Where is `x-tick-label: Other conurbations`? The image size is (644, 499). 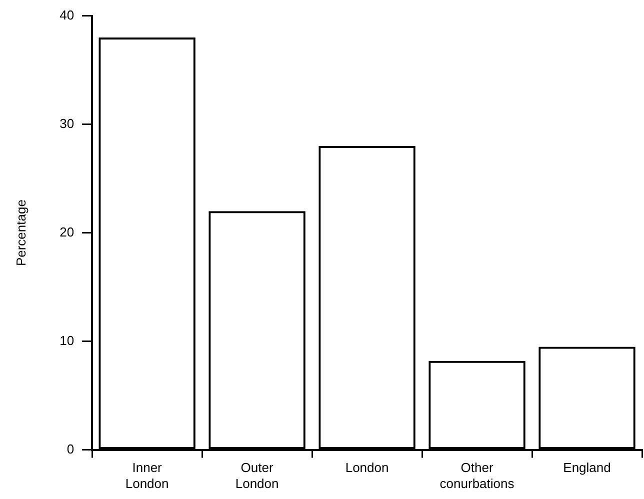 x-tick-label: Other conurbations is located at coordinates (477, 475).